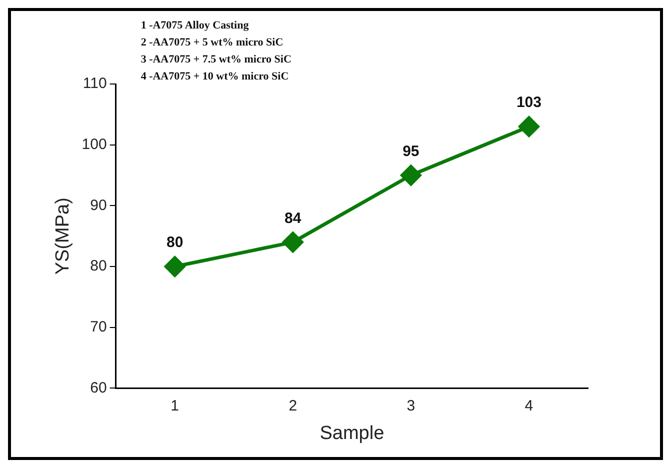 This screenshot has width=671, height=468. What do you see at coordinates (216, 59) in the screenshot?
I see `text: 3 -AA7075 + 7.5 wt% micro SiC` at bounding box center [216, 59].